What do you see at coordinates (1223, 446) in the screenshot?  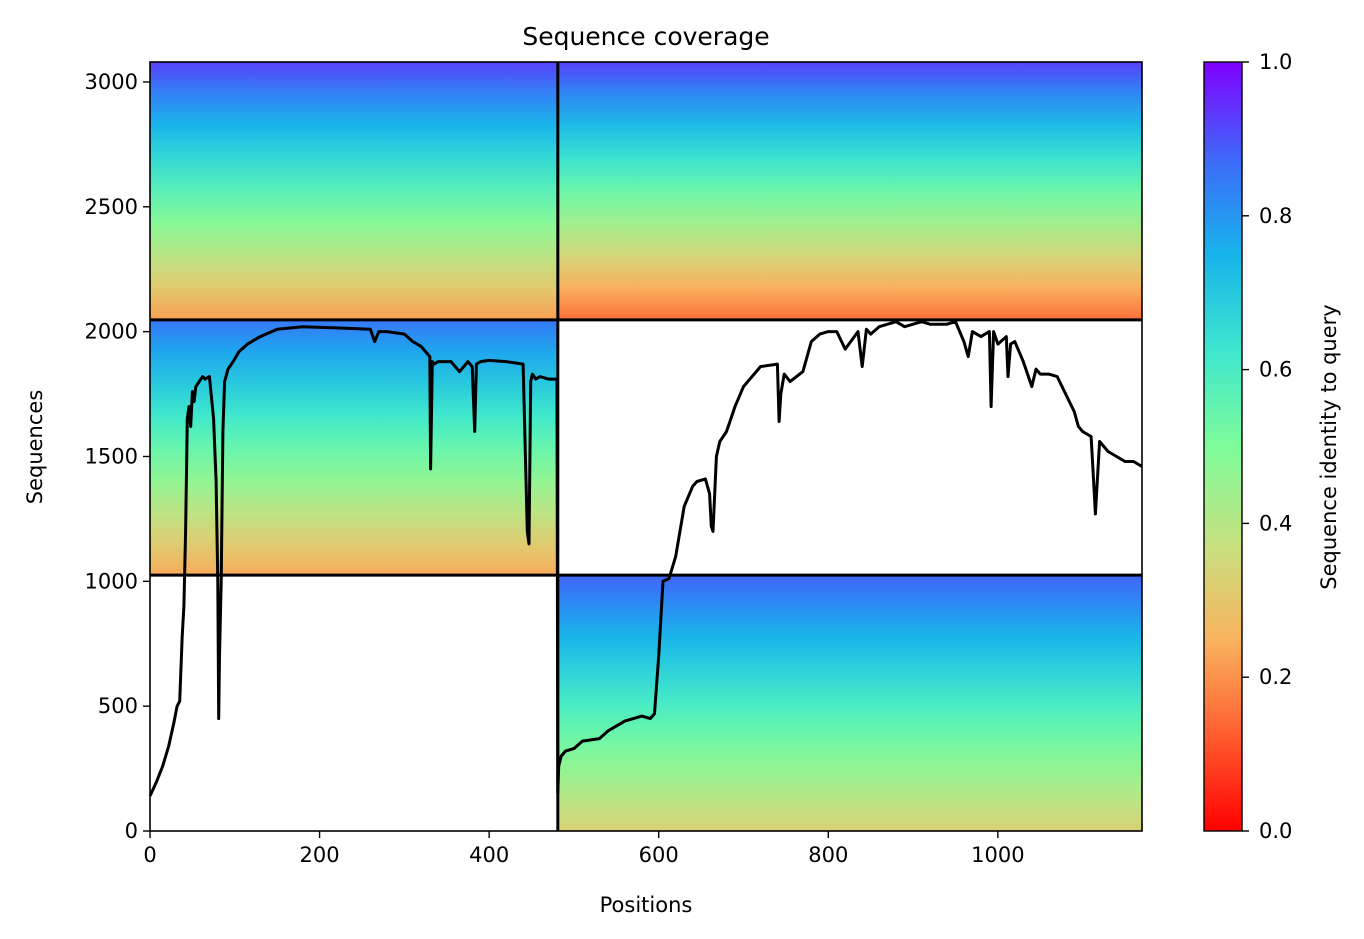 I see `colorbar` at bounding box center [1223, 446].